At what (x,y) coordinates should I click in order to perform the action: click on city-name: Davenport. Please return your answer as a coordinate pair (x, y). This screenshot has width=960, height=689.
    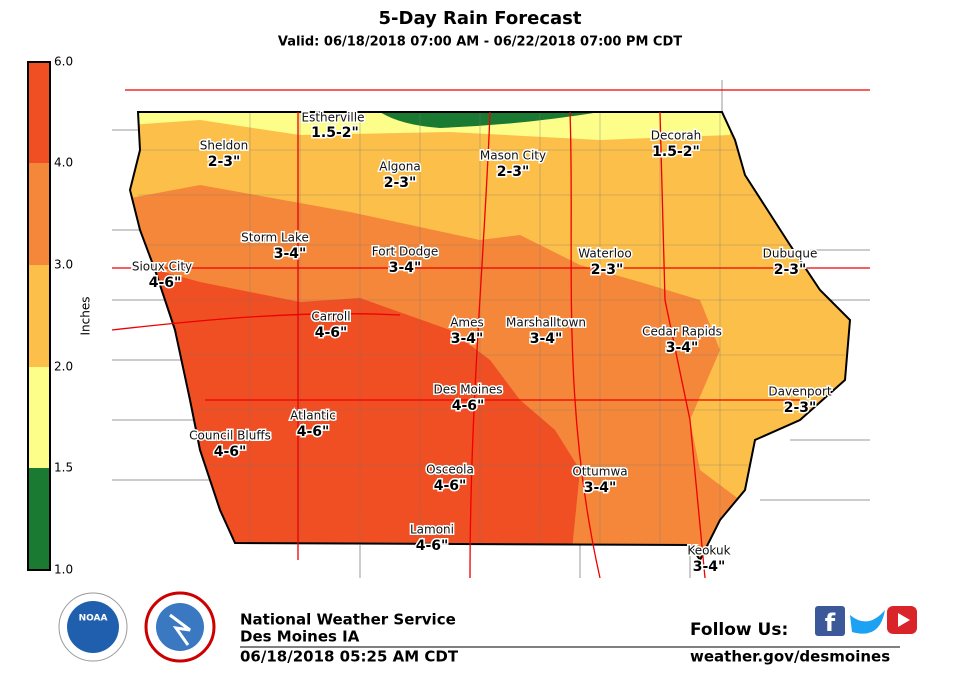
    Looking at the image, I should click on (800, 392).